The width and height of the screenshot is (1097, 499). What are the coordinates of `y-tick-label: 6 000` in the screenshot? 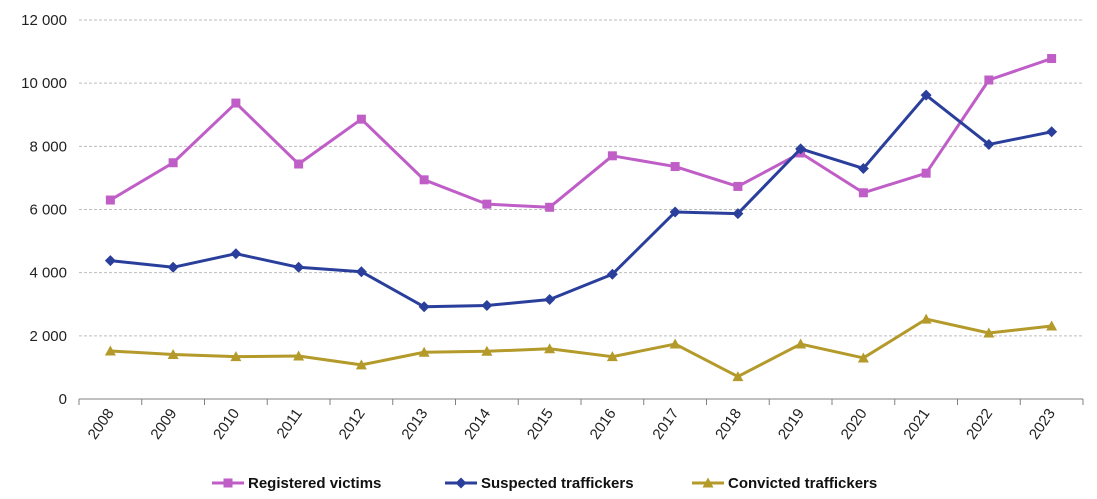 It's located at (48, 210).